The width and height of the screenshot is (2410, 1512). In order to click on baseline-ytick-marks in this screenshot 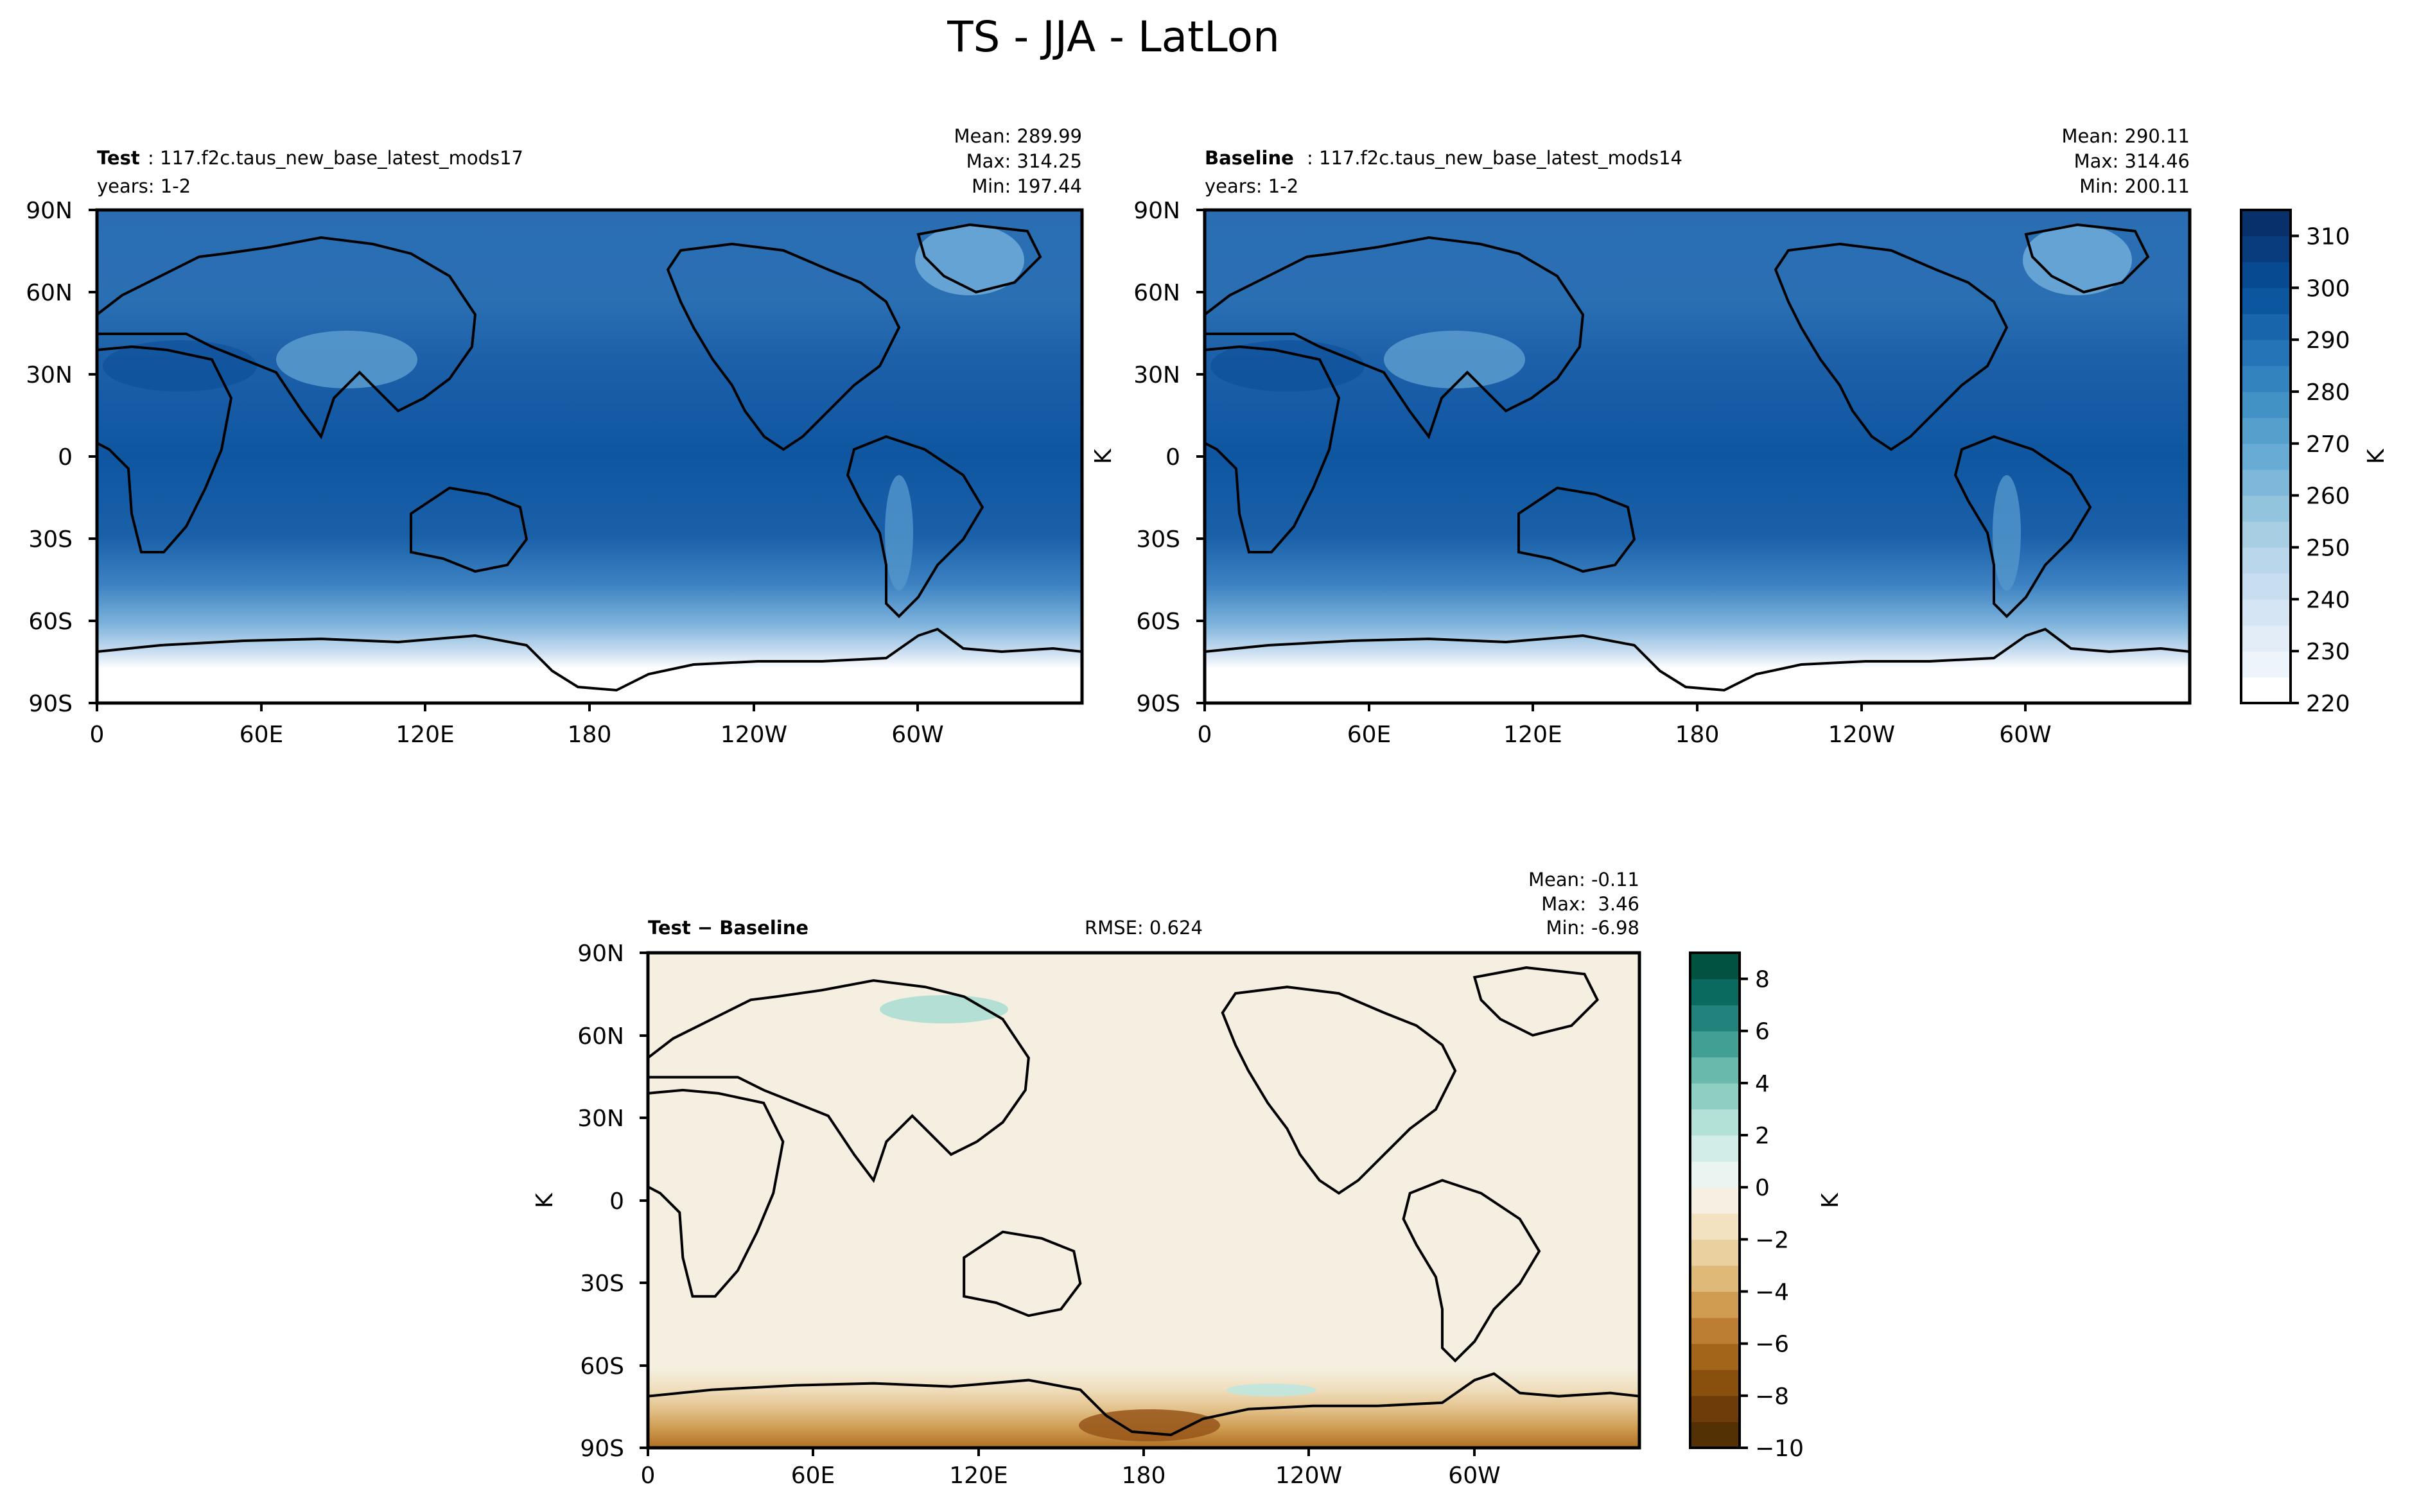, I will do `click(1200, 456)`.